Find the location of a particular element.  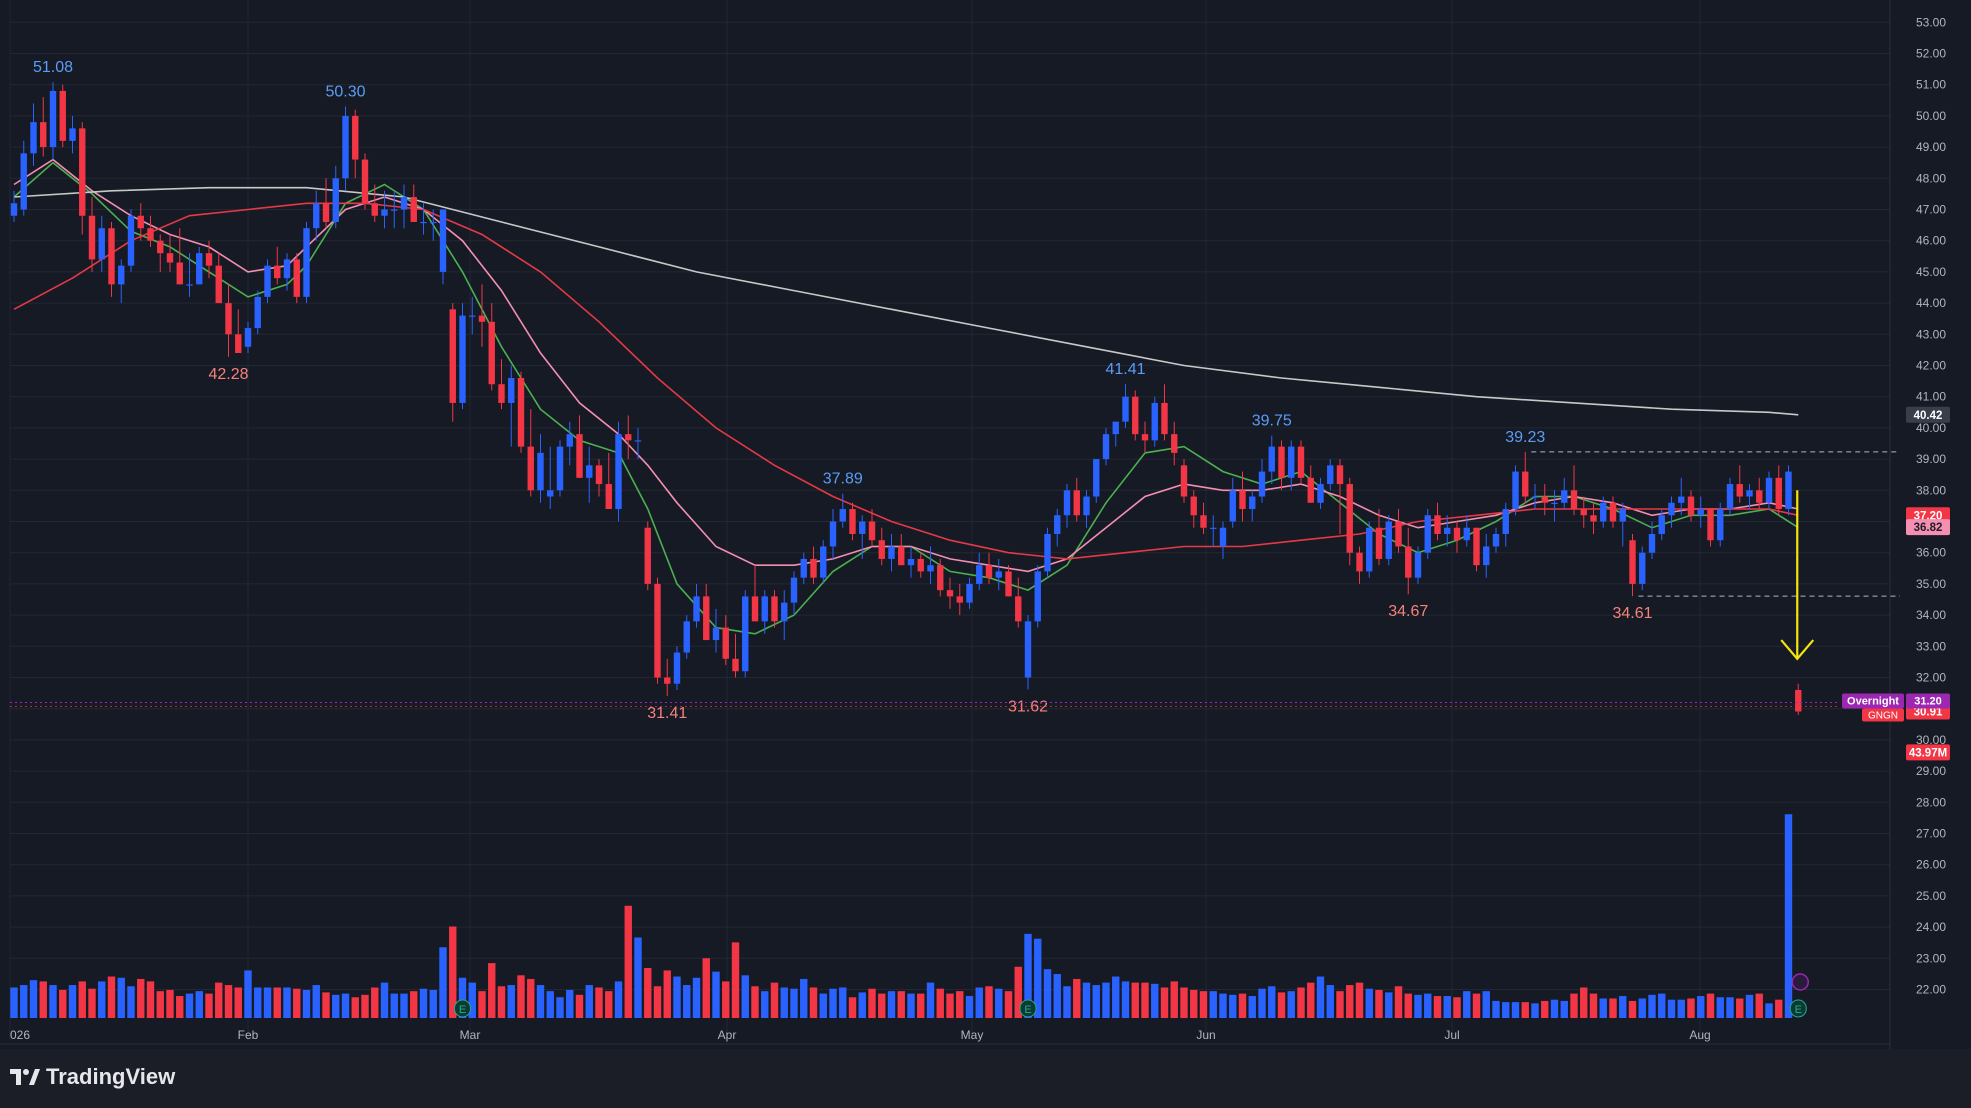

tradingview-brand: TradingView is located at coordinates (92, 1077).